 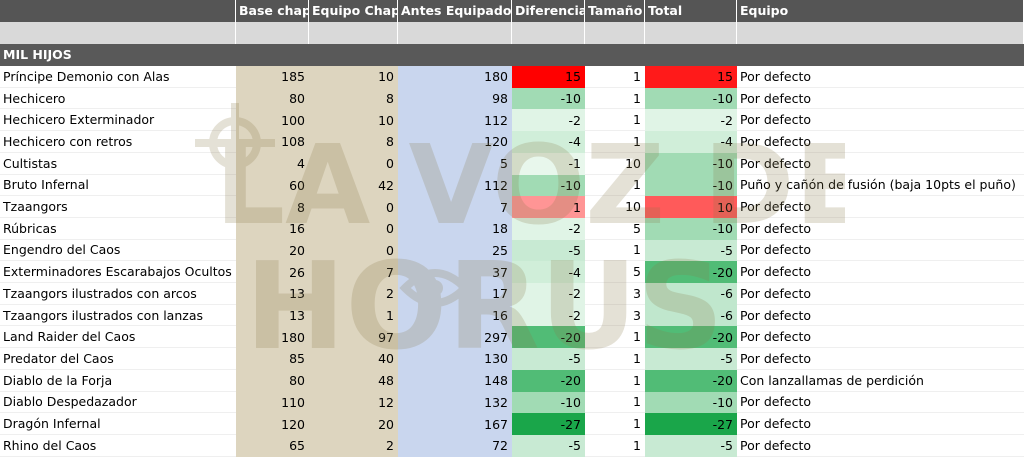 What do you see at coordinates (455, 142) in the screenshot?
I see `row-antes-equipados: 120` at bounding box center [455, 142].